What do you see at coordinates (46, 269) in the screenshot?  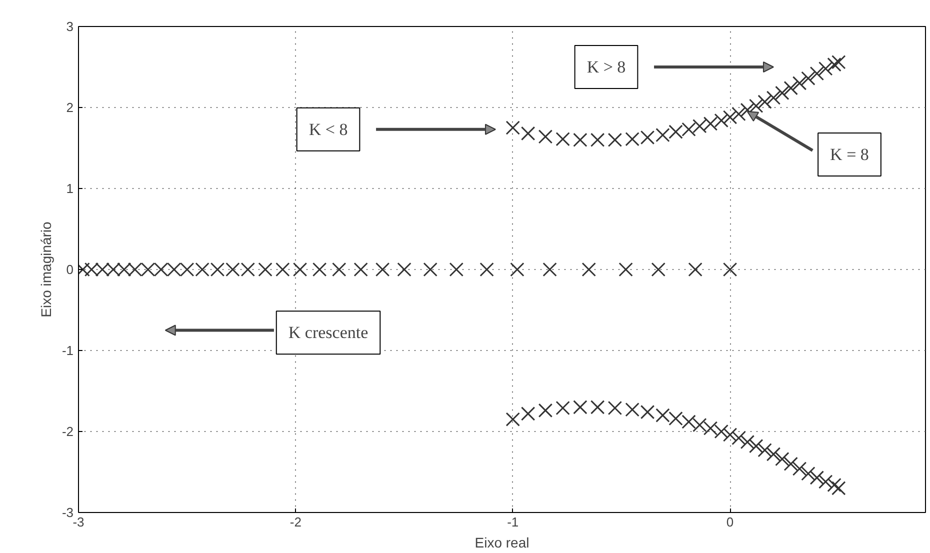 I see `y-axis-title: Eixo imaginário` at bounding box center [46, 269].